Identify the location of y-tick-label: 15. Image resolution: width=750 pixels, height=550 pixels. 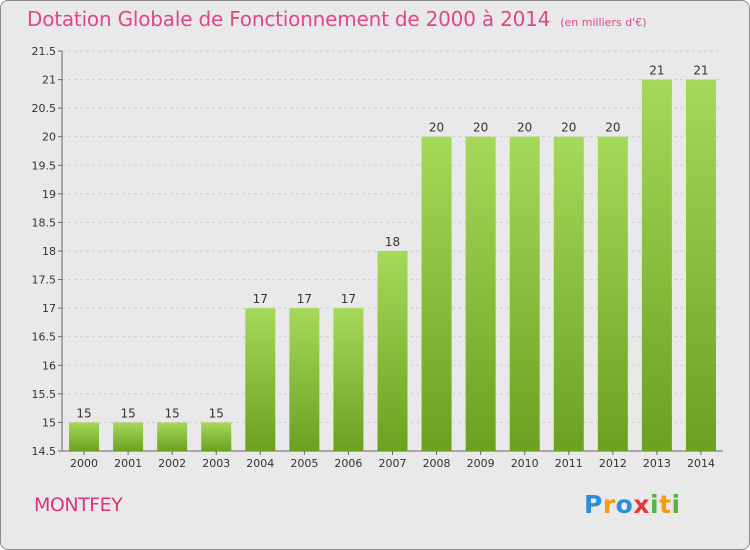
(49, 422).